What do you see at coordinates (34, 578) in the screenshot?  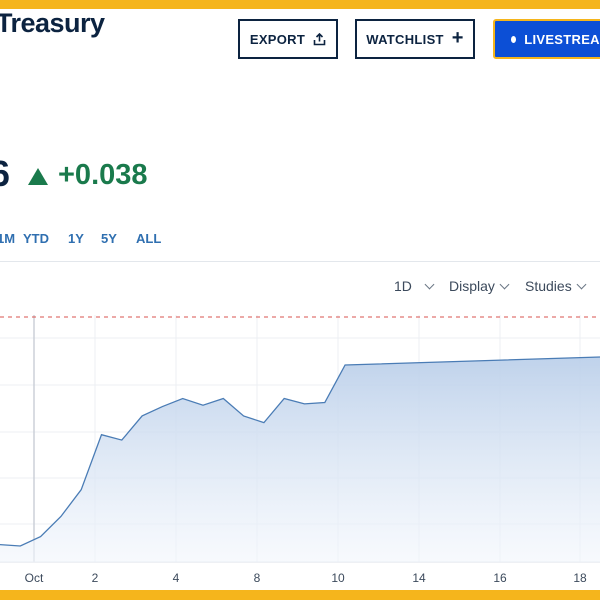 I see `x-tick-label: Oct` at bounding box center [34, 578].